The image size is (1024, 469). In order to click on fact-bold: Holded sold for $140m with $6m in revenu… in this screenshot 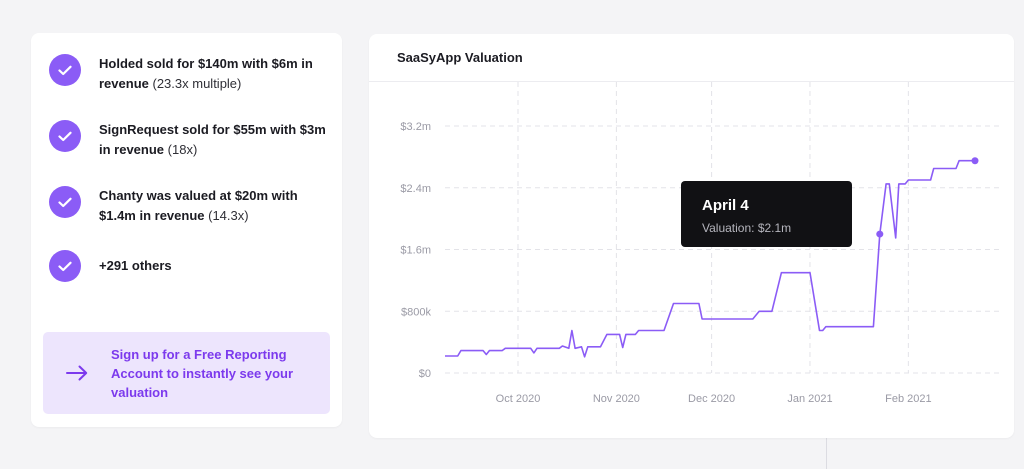, I will do `click(206, 73)`.